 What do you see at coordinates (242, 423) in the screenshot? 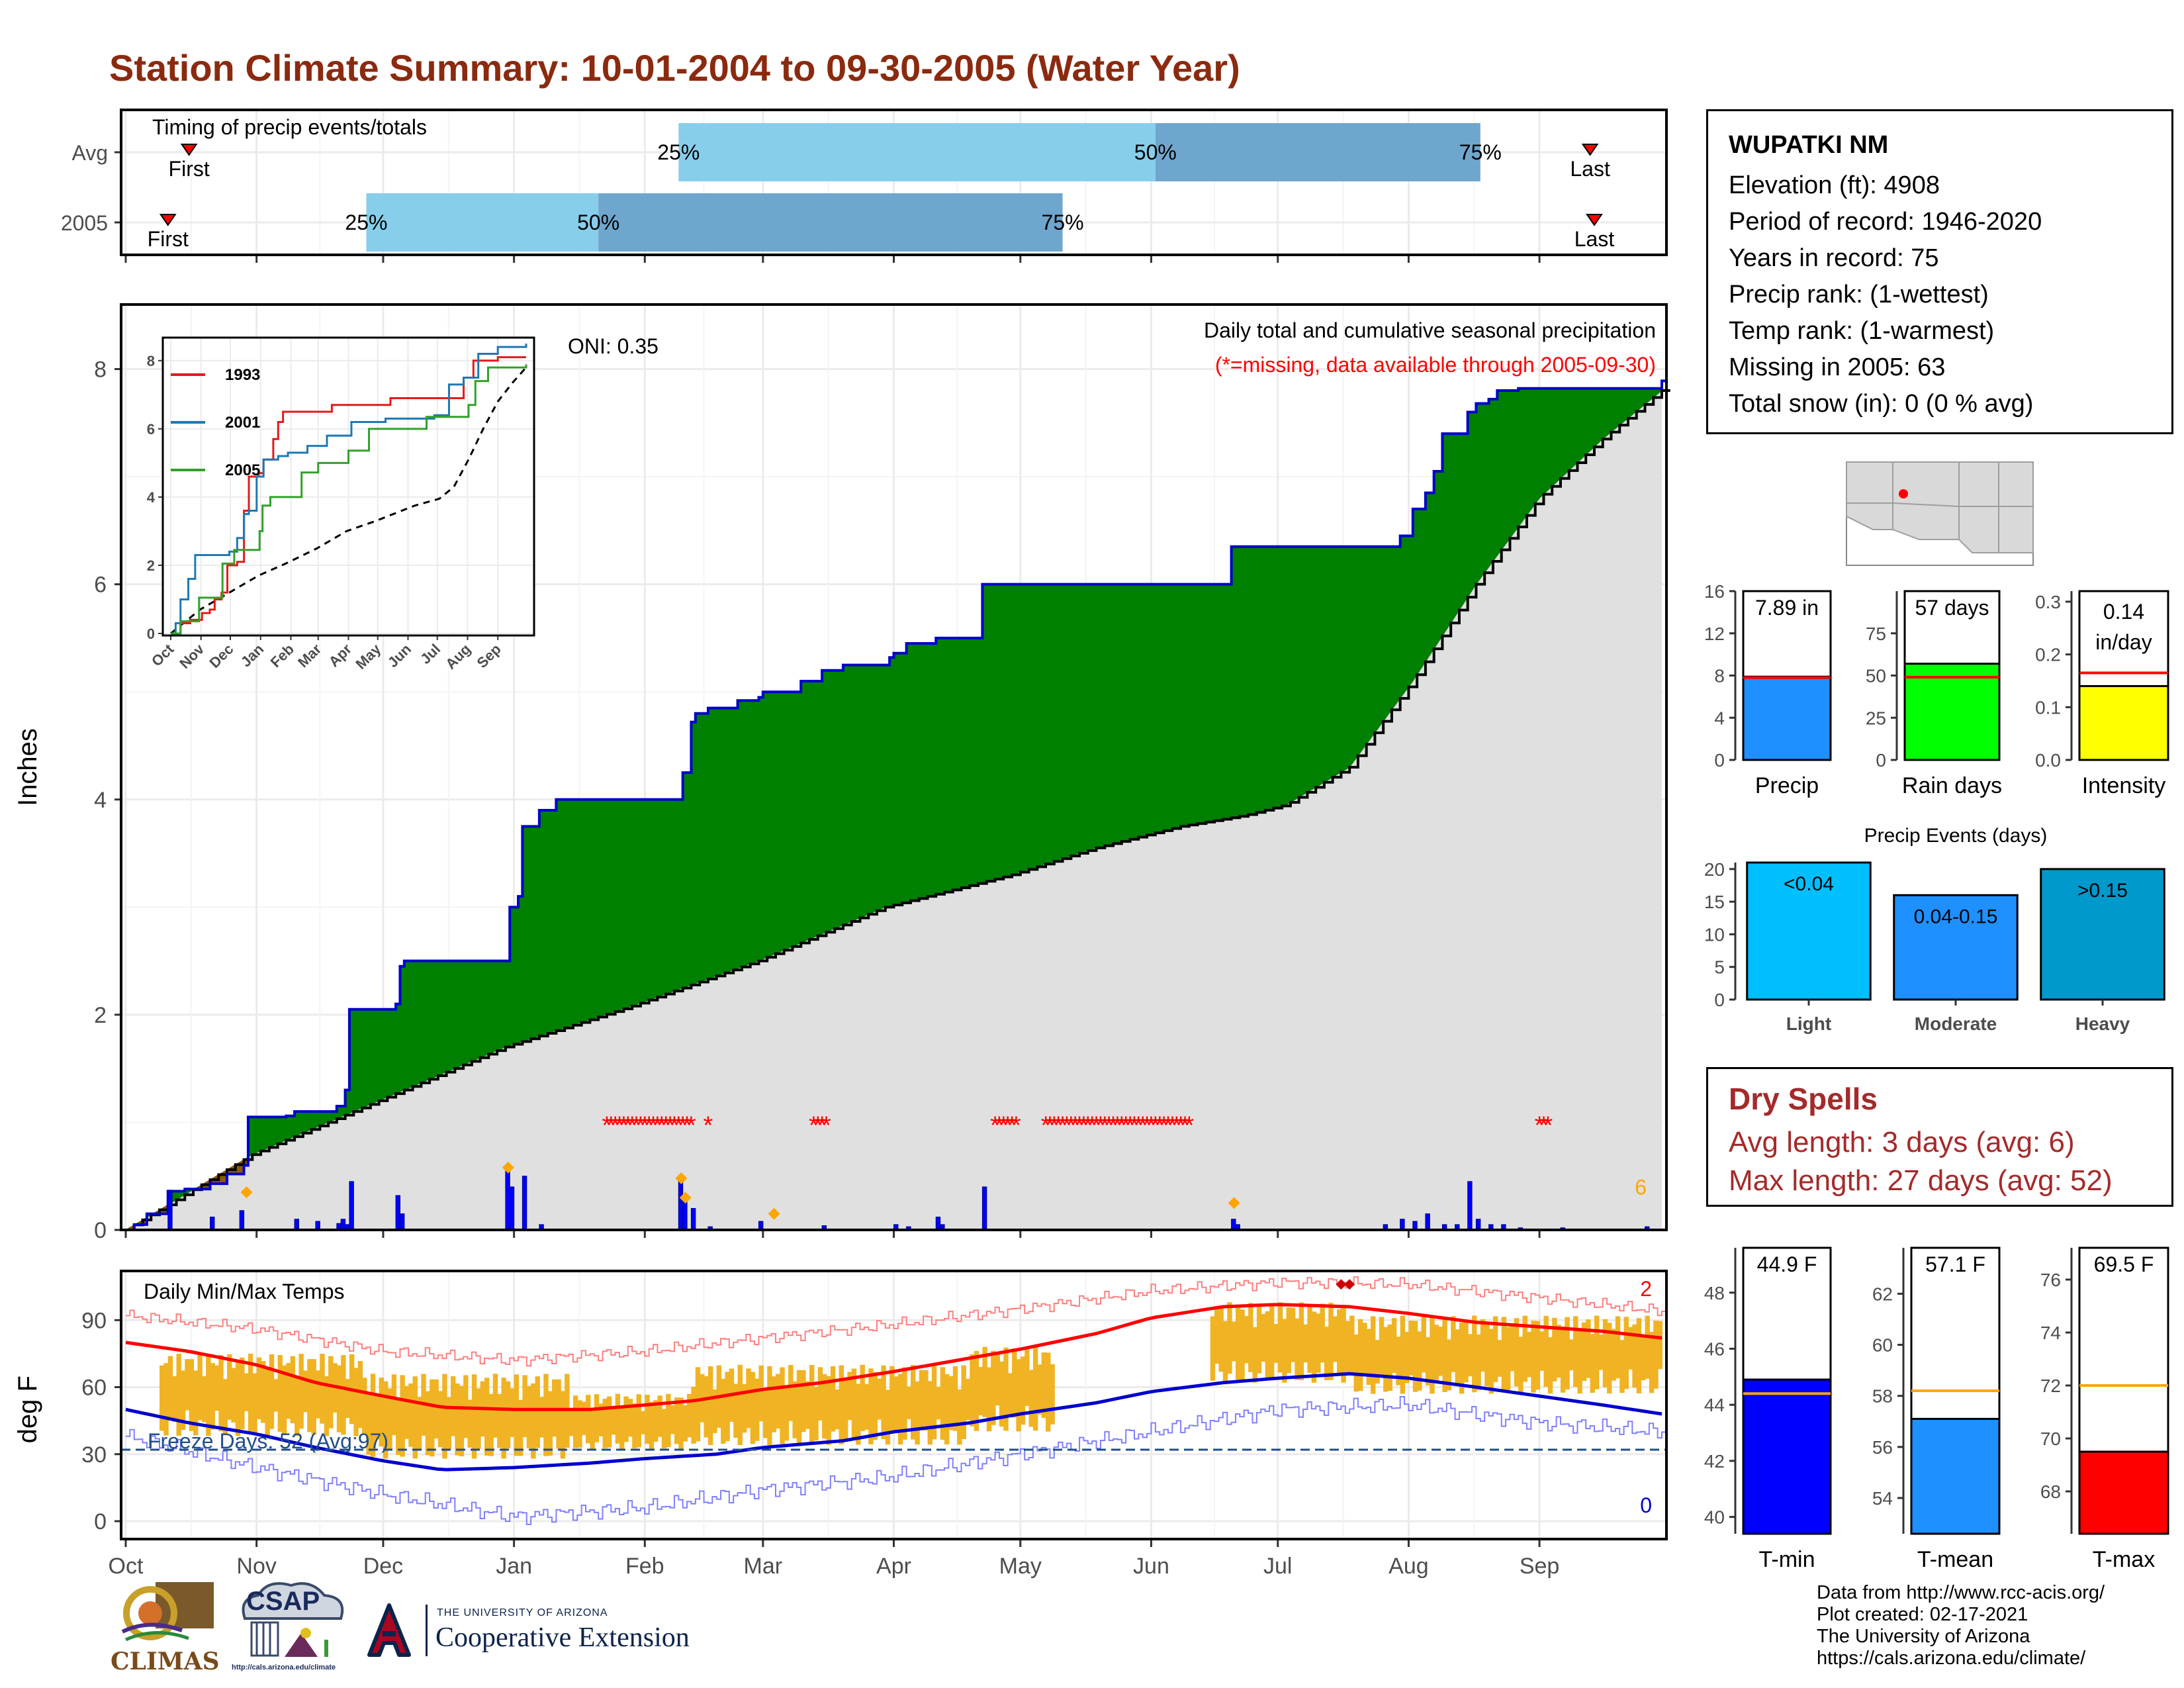
I see `inset-legend-label-2001: 2001` at bounding box center [242, 423].